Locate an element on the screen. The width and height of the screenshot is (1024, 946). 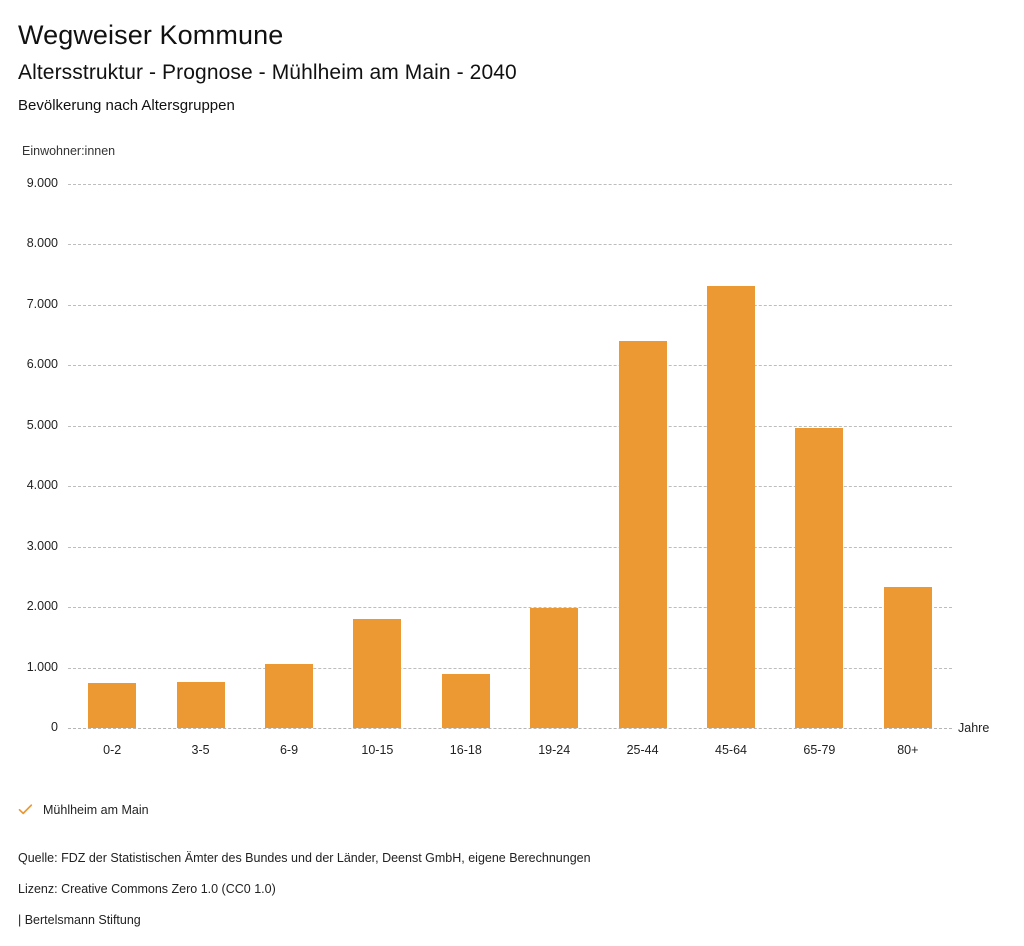
x-axis-tick-label: 25-44 is located at coordinates (642, 750).